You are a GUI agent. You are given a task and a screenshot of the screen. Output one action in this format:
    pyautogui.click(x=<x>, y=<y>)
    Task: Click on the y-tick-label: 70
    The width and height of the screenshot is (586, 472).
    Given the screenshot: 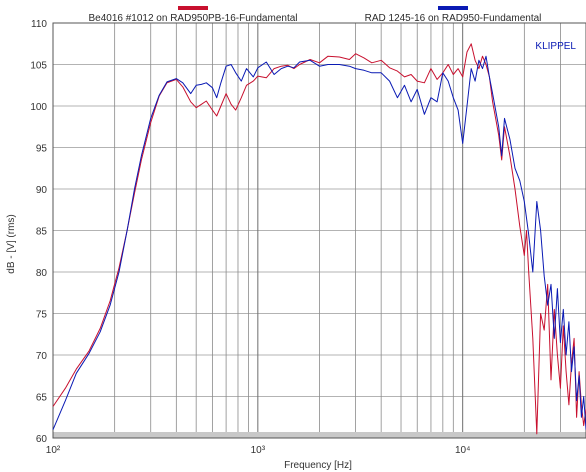 What is the action you would take?
    pyautogui.click(x=42, y=356)
    